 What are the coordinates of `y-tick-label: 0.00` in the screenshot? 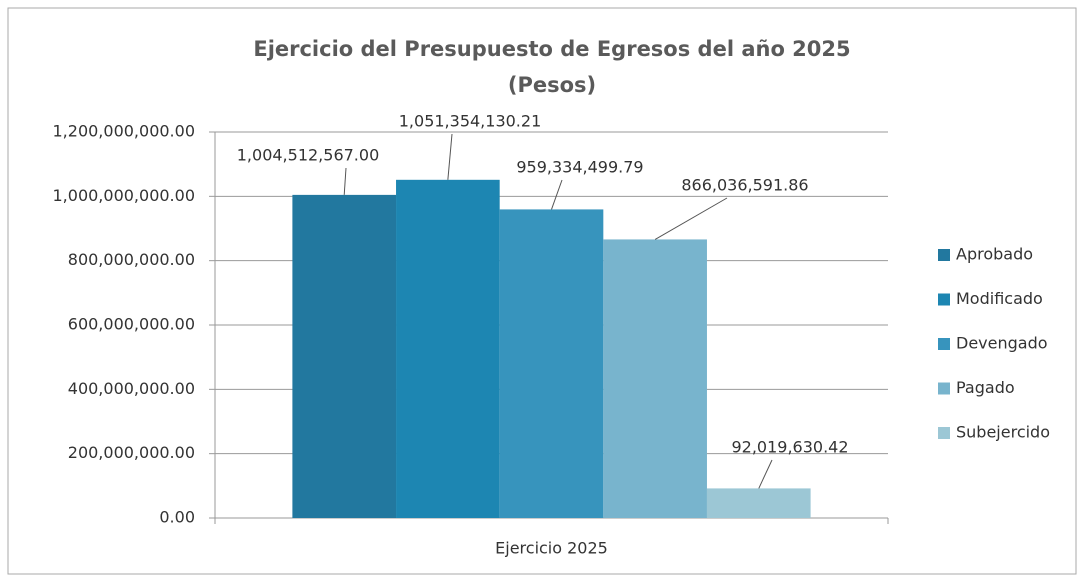 It's located at (177, 517).